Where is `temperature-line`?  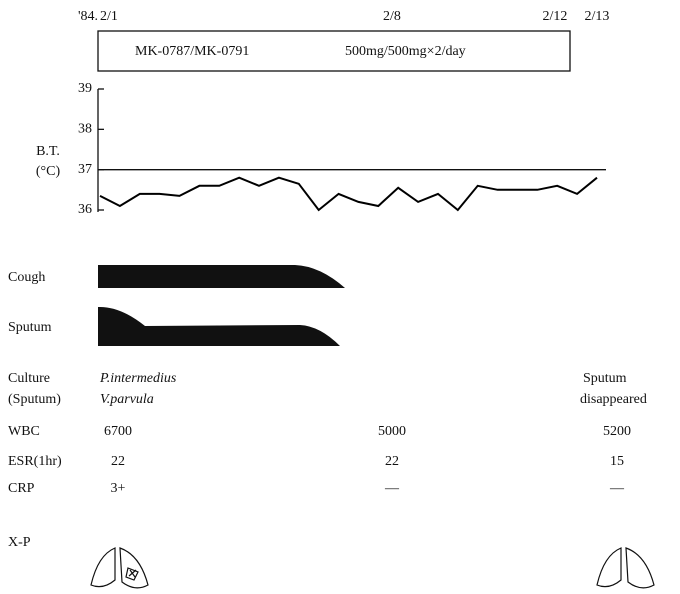 temperature-line is located at coordinates (348, 194).